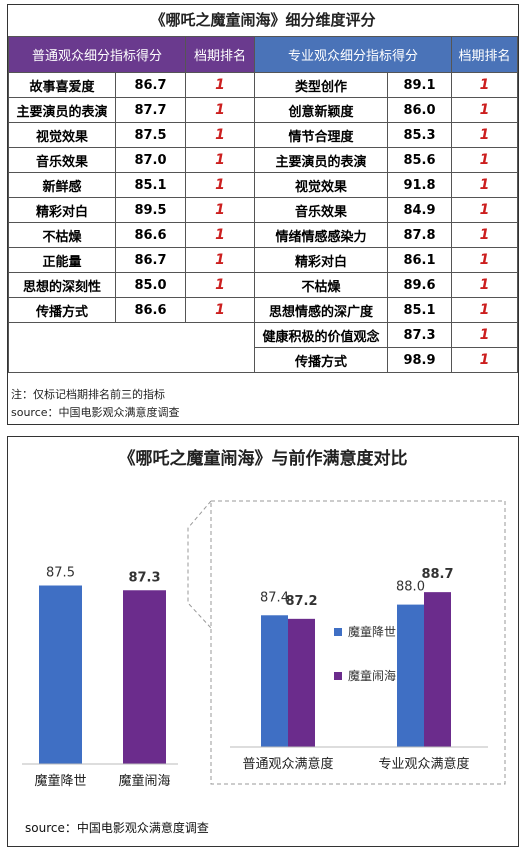 Image resolution: width=526 pixels, height=851 pixels. What do you see at coordinates (372, 676) in the screenshot?
I see `legend-label-movie2: 魔童闹海` at bounding box center [372, 676].